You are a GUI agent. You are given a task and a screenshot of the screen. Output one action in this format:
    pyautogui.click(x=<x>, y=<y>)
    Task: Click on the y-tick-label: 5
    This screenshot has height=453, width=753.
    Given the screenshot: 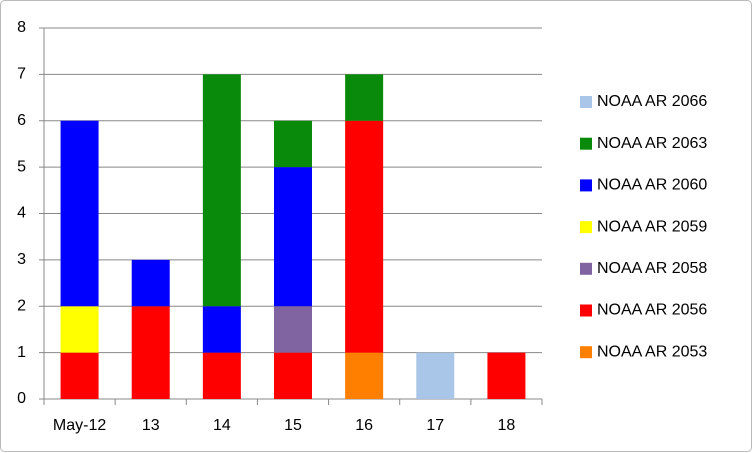 What is the action you would take?
    pyautogui.click(x=21, y=166)
    